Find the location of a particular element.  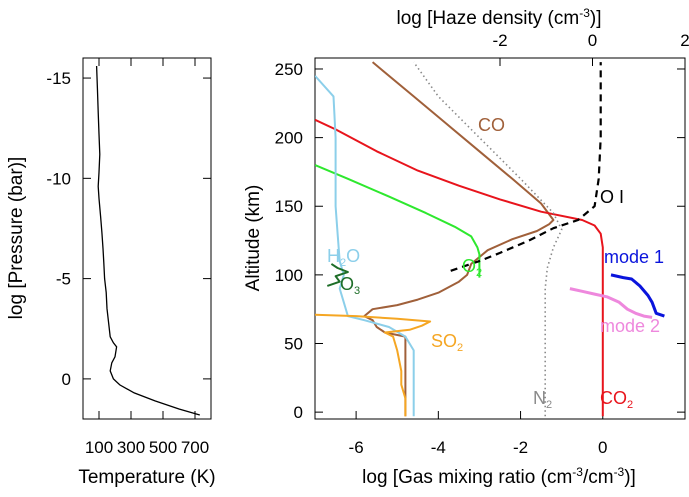

right-y-tick-label: 0 is located at coordinates (298, 412).